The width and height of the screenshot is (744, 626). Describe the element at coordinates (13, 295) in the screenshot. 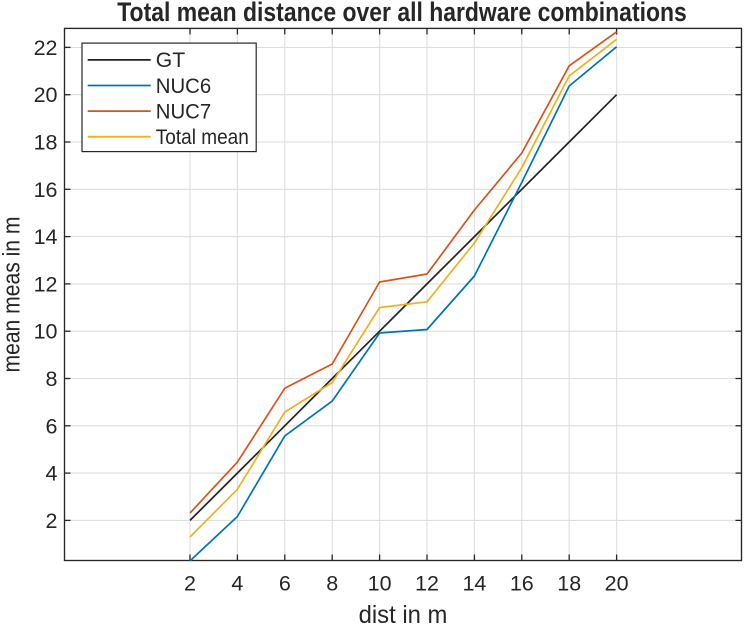

I see `svg-text: mean meas in m` at that location.